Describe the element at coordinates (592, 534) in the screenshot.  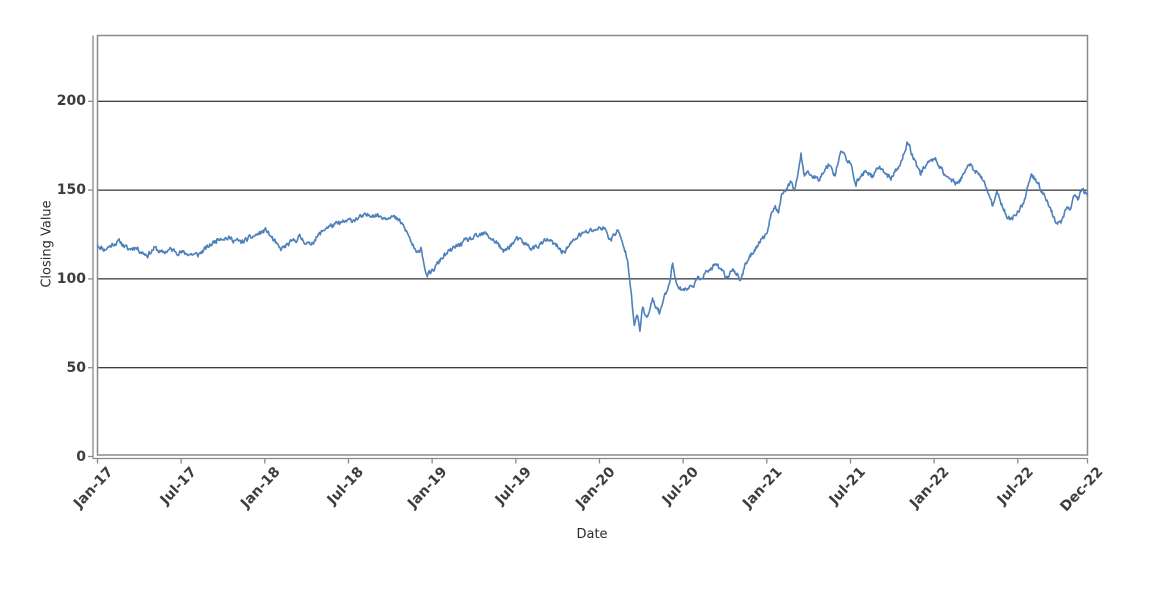
I see `x-axis-title: Date` at that location.